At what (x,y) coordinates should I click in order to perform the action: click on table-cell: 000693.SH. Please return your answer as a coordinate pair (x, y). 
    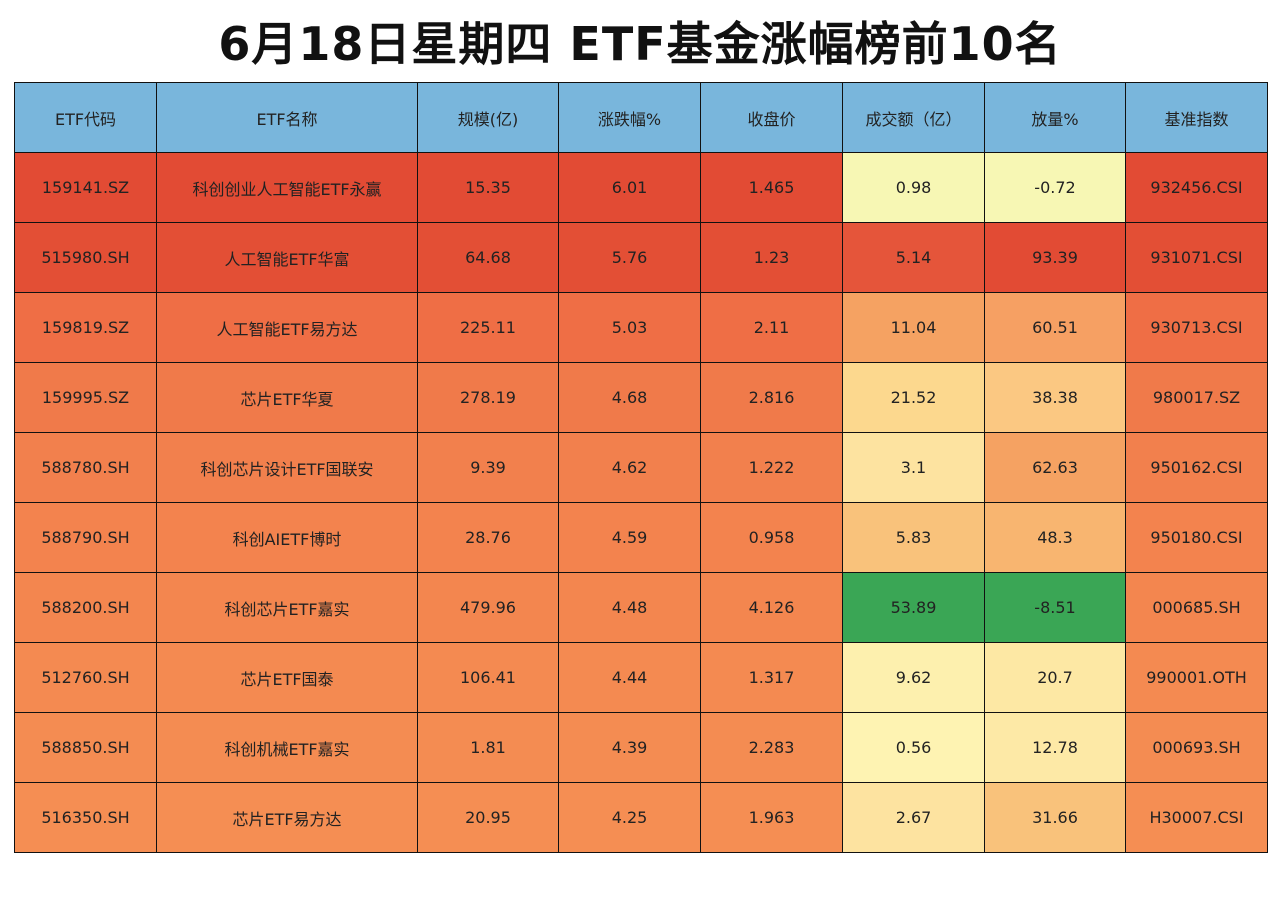
    Looking at the image, I should click on (1196, 747).